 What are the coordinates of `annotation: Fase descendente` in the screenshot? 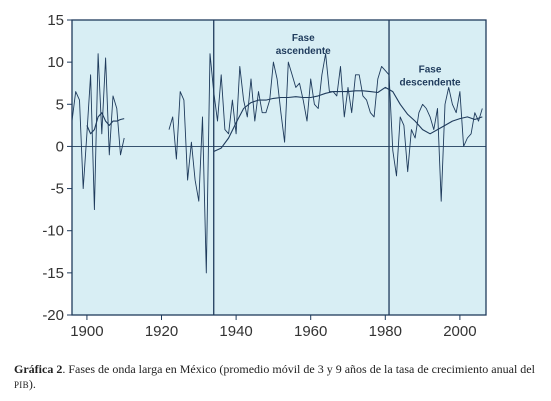 It's located at (430, 76).